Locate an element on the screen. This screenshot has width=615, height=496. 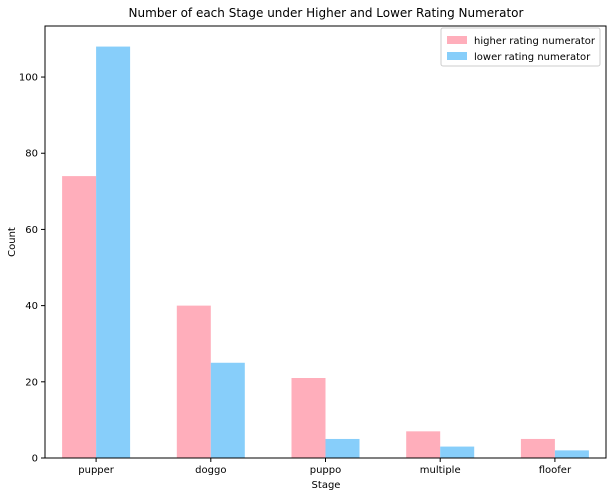
y-tick-label-0: 0 is located at coordinates (35, 459).